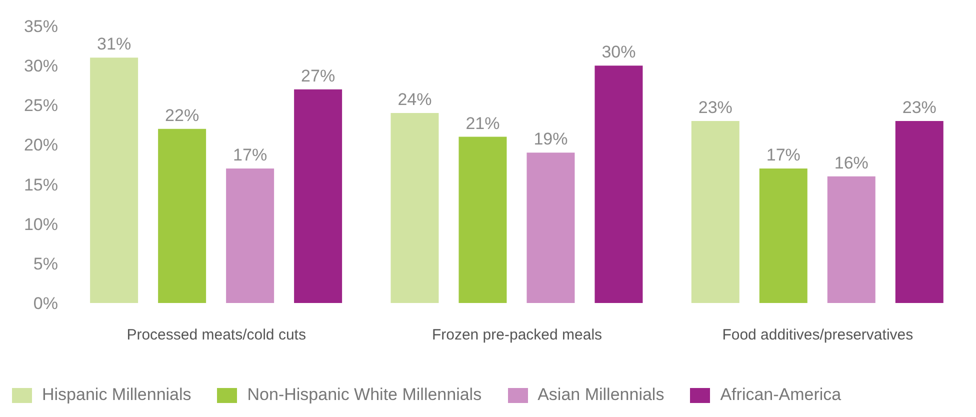 The width and height of the screenshot is (976, 417). What do you see at coordinates (41, 184) in the screenshot?
I see `y-tick-label: 15%` at bounding box center [41, 184].